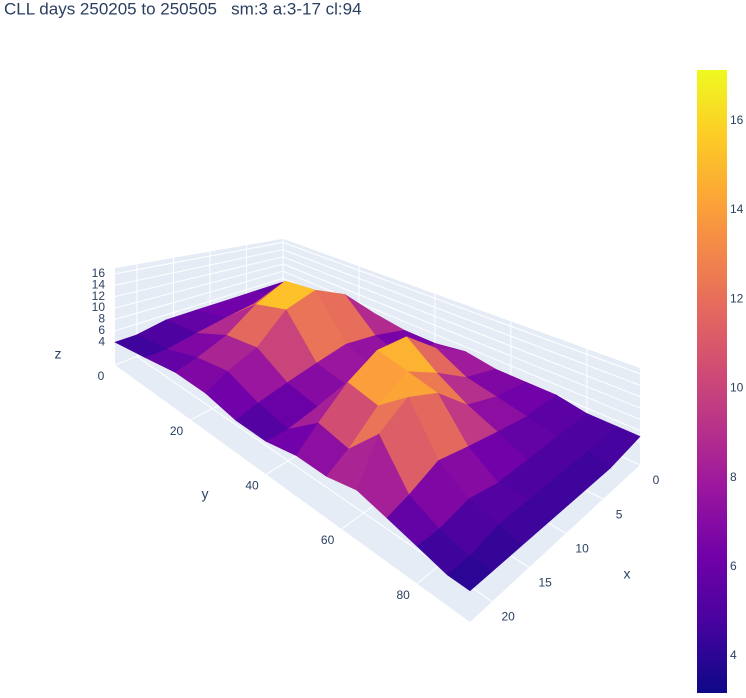 The height and width of the screenshot is (698, 746). I want to click on x-tick-label: 15, so click(545, 583).